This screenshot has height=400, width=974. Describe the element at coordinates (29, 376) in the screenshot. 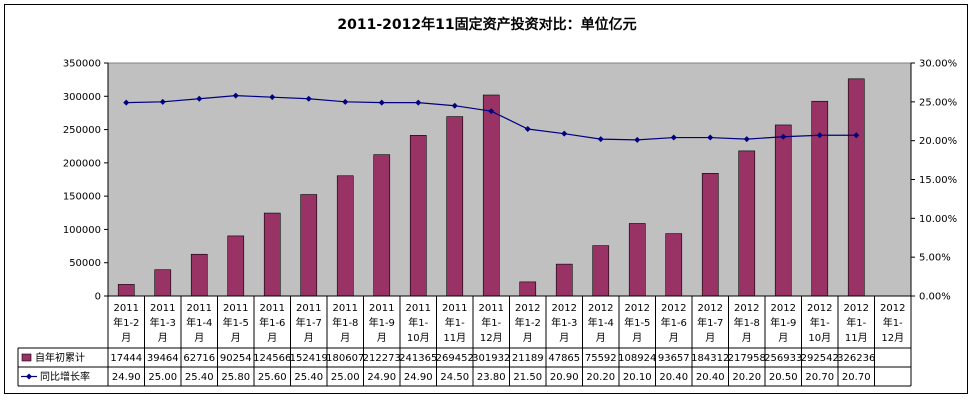

I see `legend-swatch-marker` at that location.